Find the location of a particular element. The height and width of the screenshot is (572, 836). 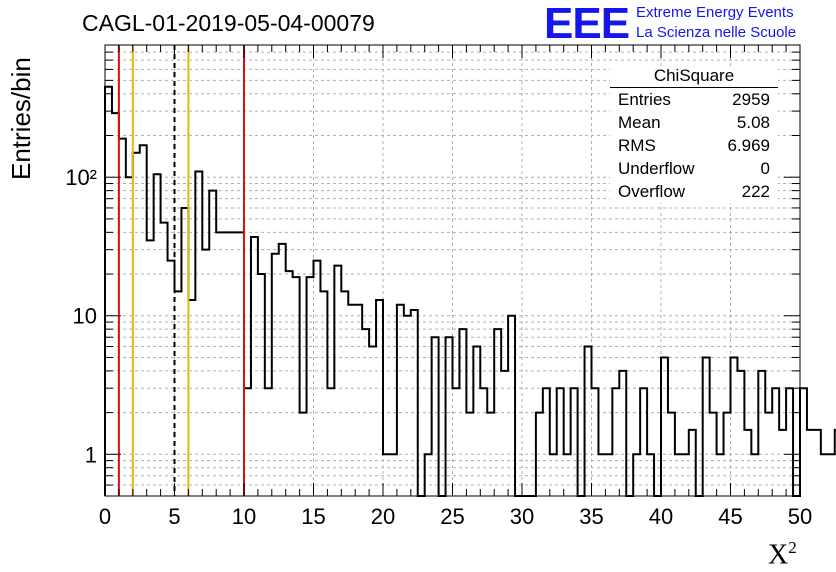

logo-mark: EEE is located at coordinates (587, 24).